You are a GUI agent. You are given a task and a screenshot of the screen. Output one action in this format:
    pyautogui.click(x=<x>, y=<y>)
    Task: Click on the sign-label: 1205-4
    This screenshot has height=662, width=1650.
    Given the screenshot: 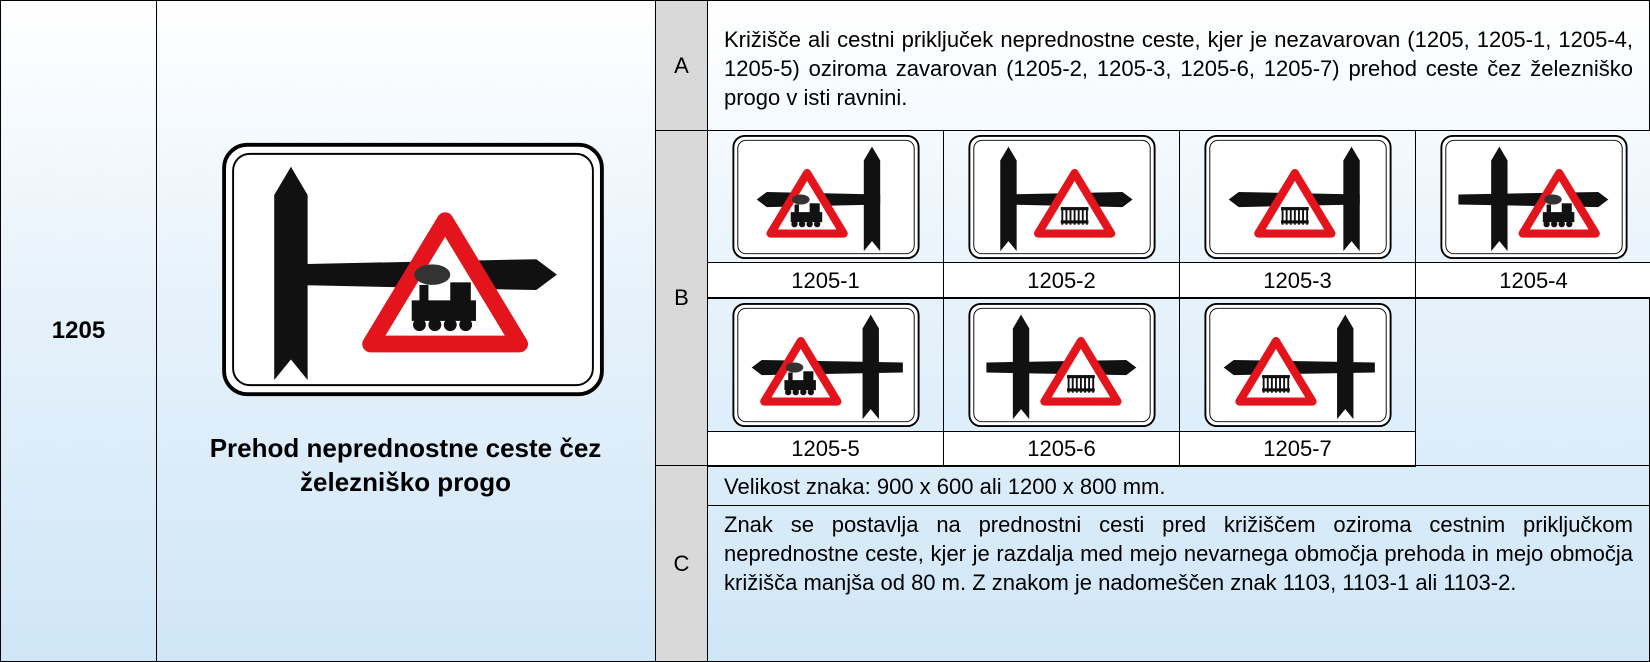 What is the action you would take?
    pyautogui.click(x=1532, y=280)
    